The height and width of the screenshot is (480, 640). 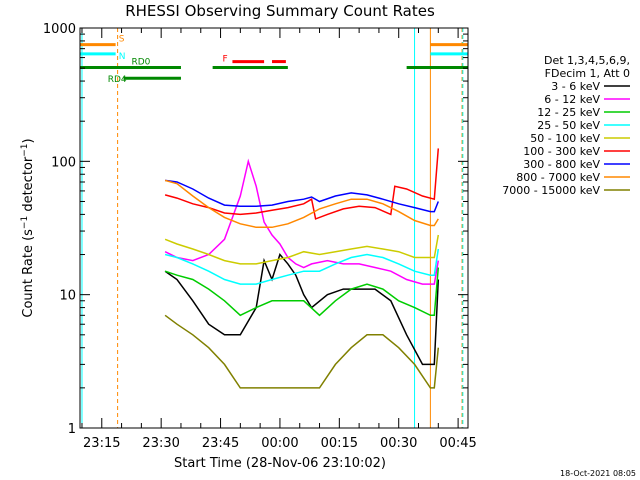 I want to click on legend-entry-label: 7000 - 15000 keV, so click(x=551, y=190).